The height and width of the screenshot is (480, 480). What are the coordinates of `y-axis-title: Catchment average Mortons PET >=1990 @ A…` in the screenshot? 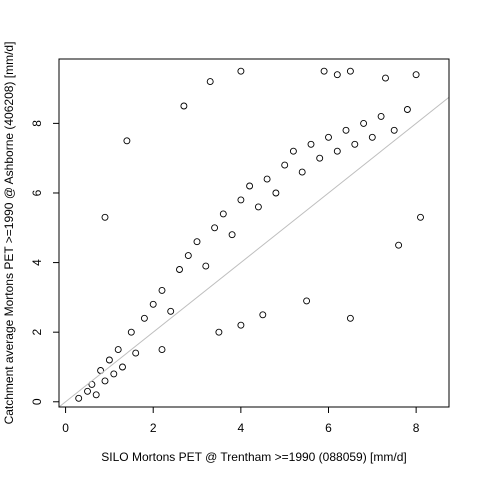 It's located at (9, 233).